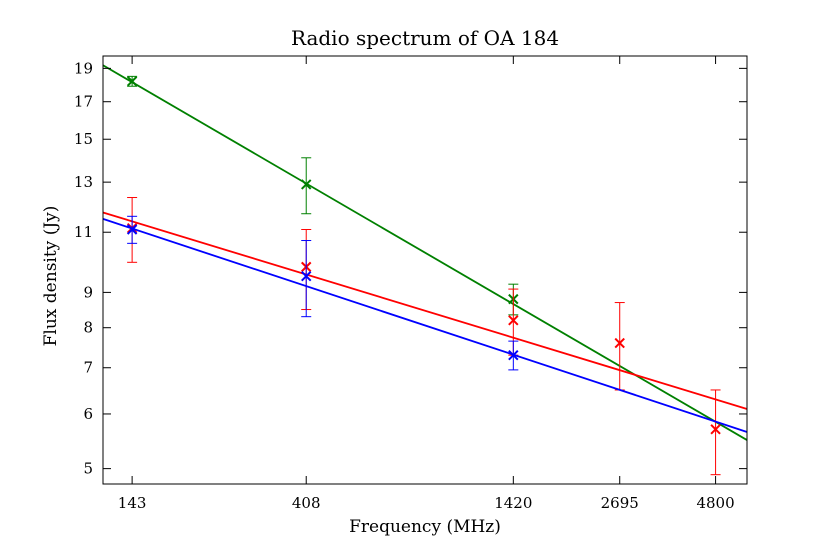  I want to click on y-tick-label: 17, so click(83, 102).